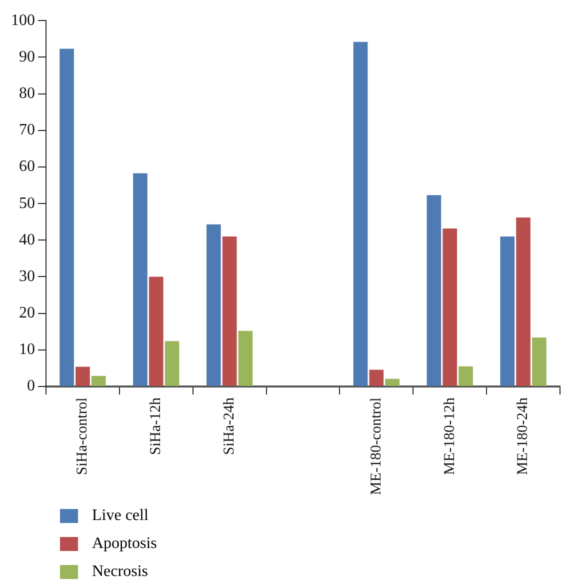 This screenshot has width=576, height=588. What do you see at coordinates (27, 203) in the screenshot?
I see `y-tick-label: 50` at bounding box center [27, 203].